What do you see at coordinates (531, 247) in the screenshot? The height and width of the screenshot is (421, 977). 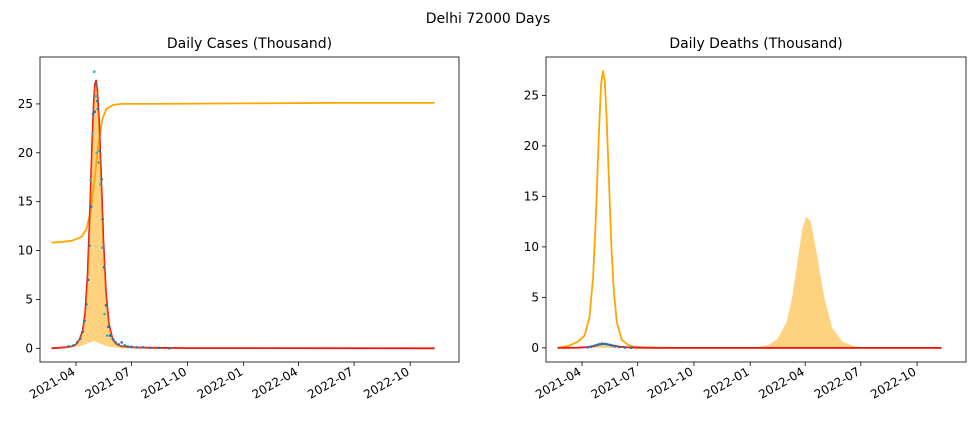 I see `y-tick-label-deaths: 10` at bounding box center [531, 247].